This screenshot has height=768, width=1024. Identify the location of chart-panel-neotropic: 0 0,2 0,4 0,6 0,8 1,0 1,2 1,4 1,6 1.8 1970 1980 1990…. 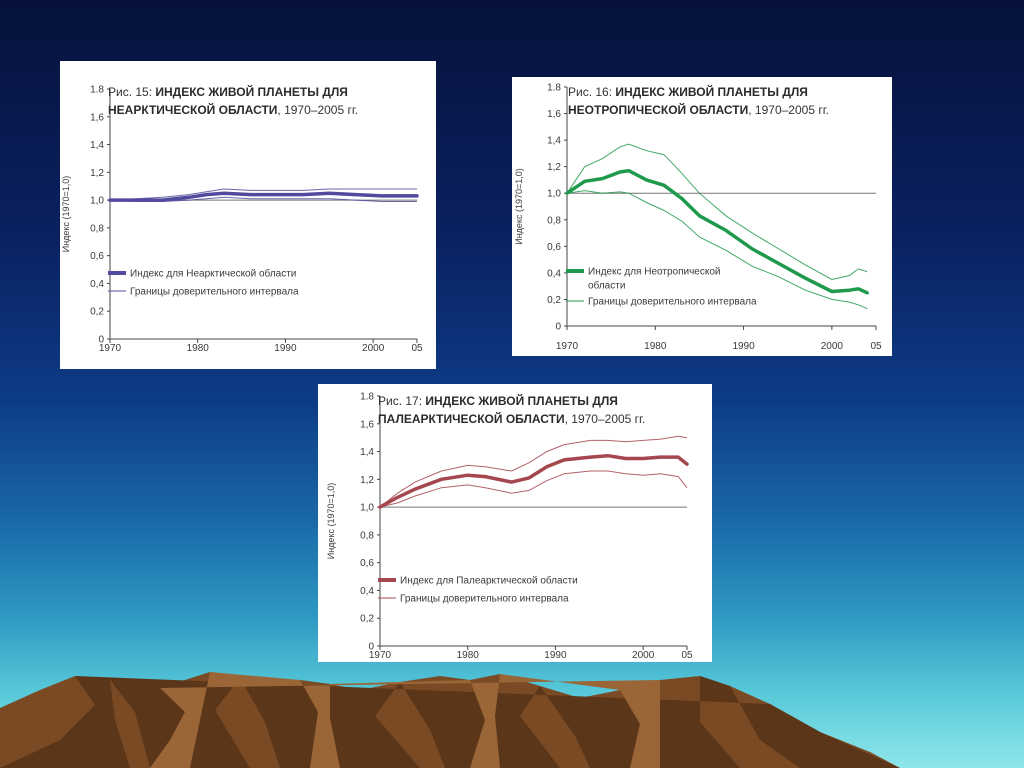
(702, 216).